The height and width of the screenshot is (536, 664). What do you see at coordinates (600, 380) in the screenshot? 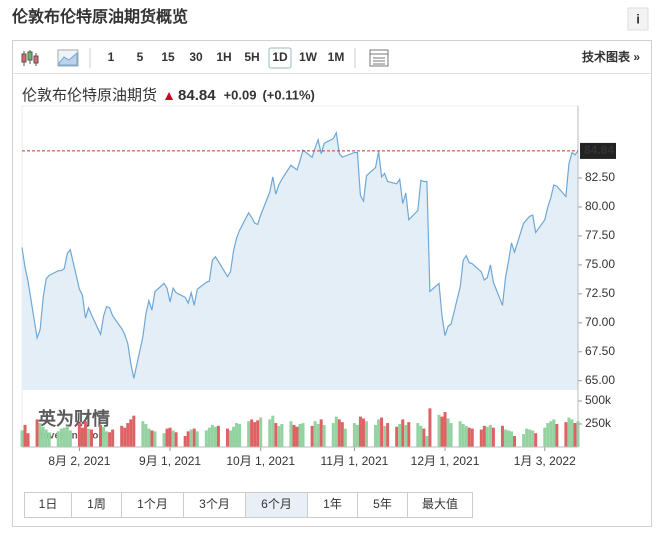
I see `y-tick-label: 65.00` at bounding box center [600, 380].